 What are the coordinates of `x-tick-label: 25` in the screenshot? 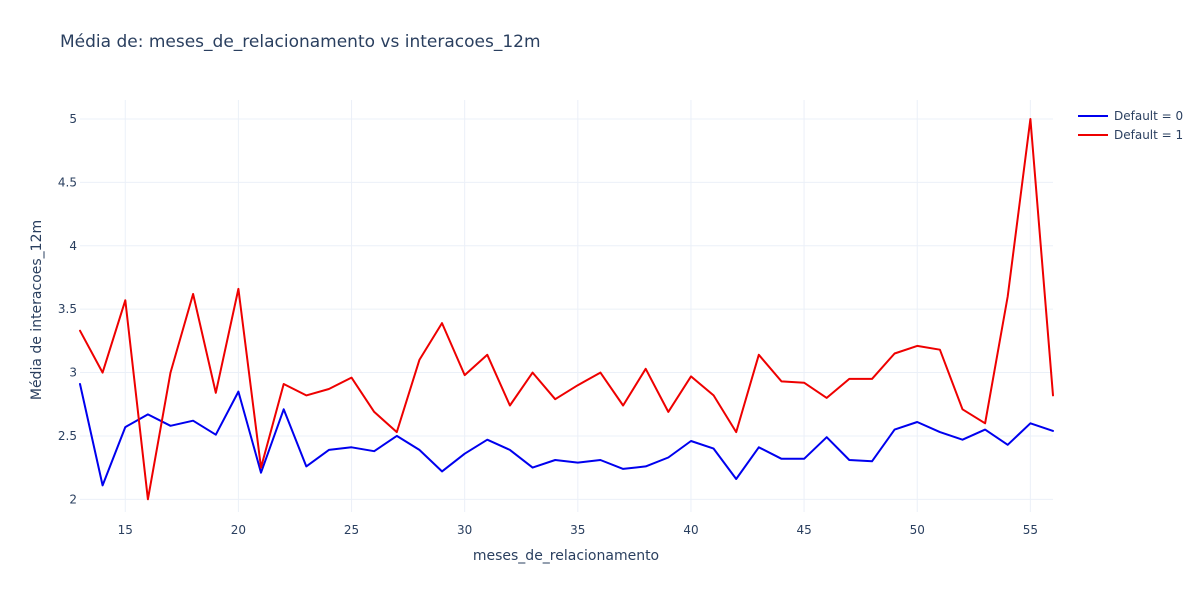 It's located at (351, 530).